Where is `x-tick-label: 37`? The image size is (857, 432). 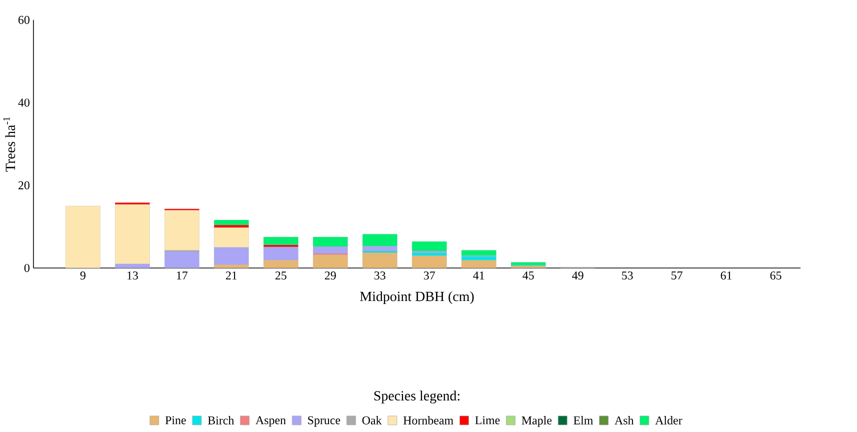
x-tick-label: 37 is located at coordinates (429, 275).